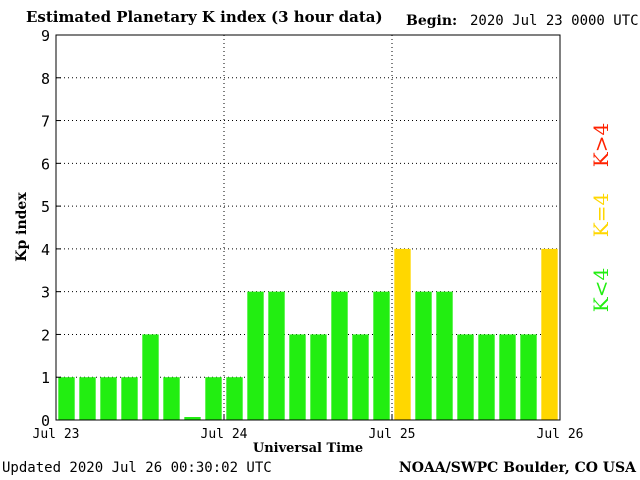 The height and width of the screenshot is (480, 640). I want to click on y-tick-label: 8, so click(45, 79).